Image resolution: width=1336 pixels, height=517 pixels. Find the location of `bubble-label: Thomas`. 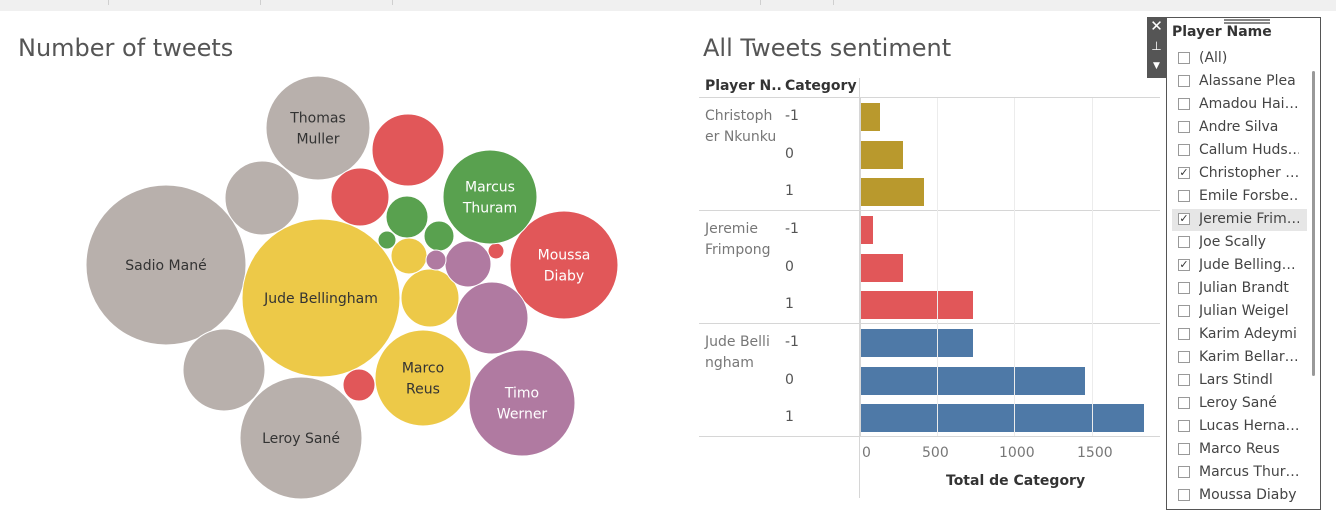

bubble-label: Thomas is located at coordinates (317, 119).